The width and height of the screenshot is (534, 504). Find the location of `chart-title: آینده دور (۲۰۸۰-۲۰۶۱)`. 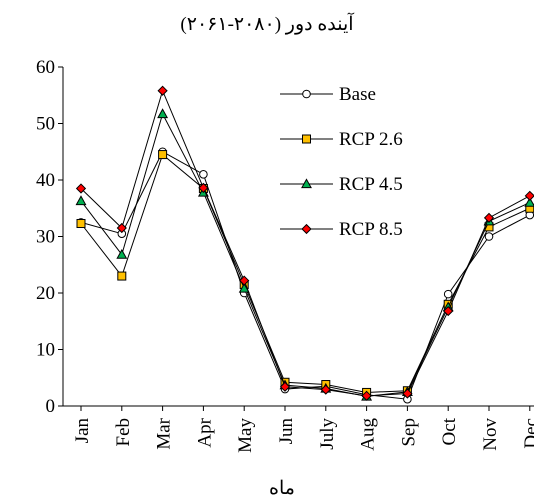

chart-title: آینده دور (۲۰۸۰-۲۰۶۱) is located at coordinates (267, 23).